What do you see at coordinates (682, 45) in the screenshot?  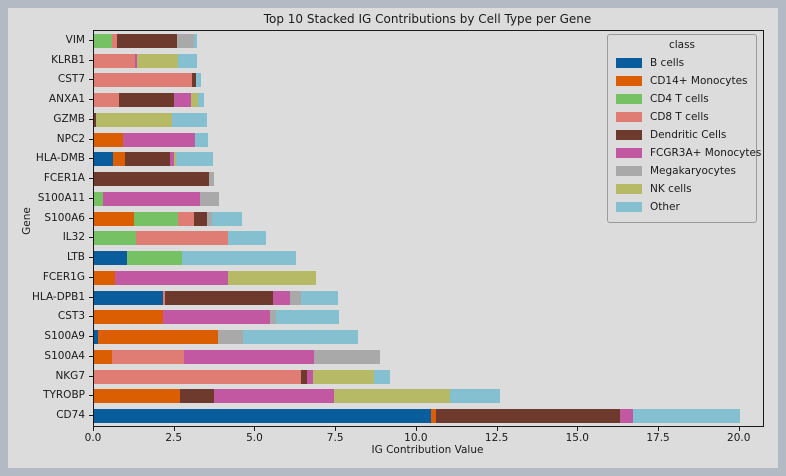 I see `legend-title: class` at bounding box center [682, 45].